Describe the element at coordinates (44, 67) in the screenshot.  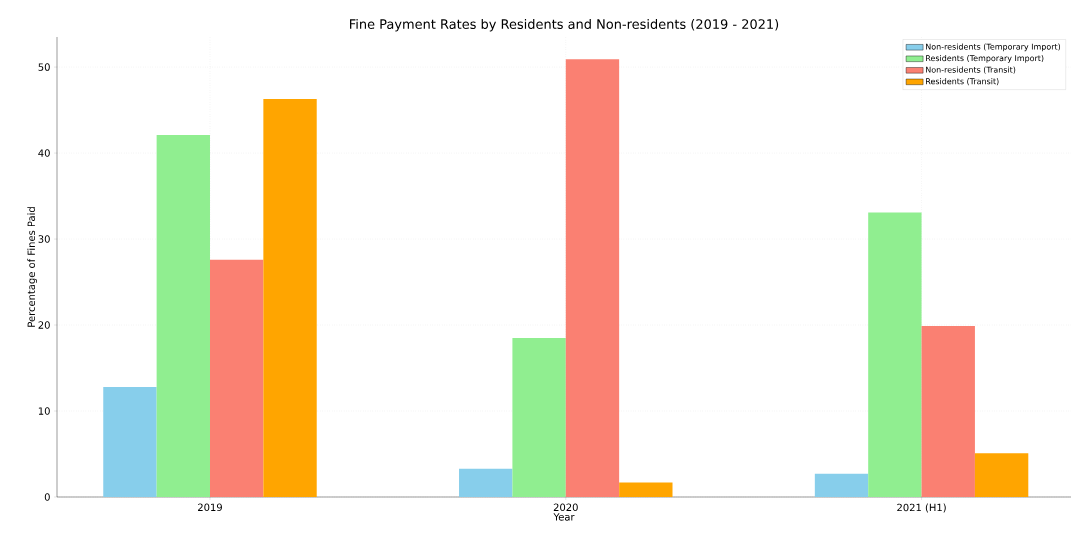
I see `y-tick-label: 50` at that location.